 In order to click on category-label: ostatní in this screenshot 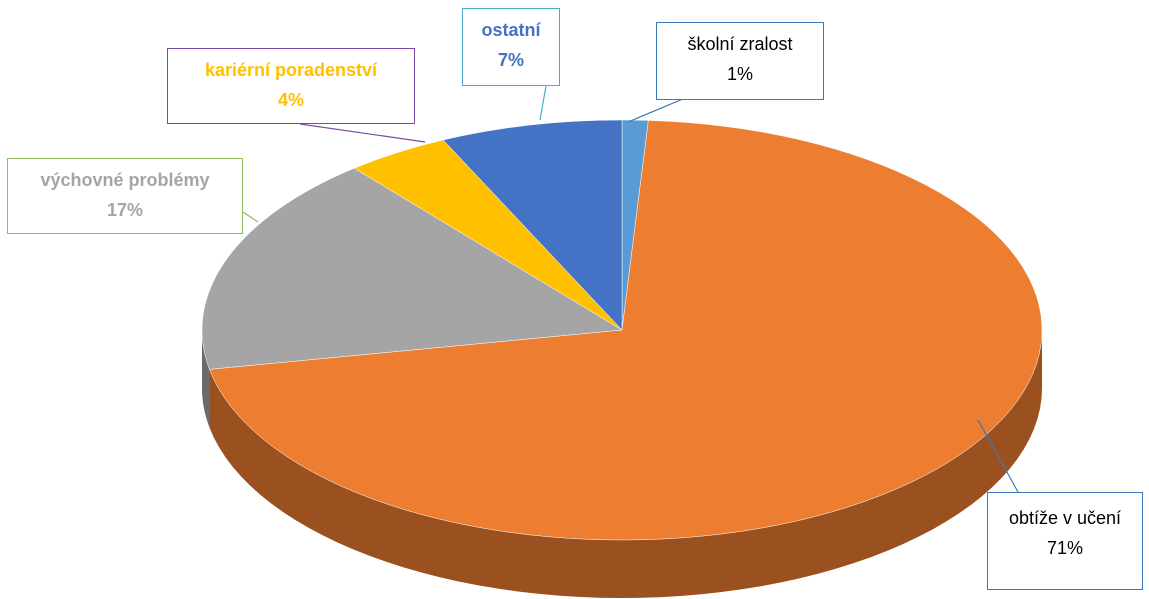, I will do `click(511, 30)`.